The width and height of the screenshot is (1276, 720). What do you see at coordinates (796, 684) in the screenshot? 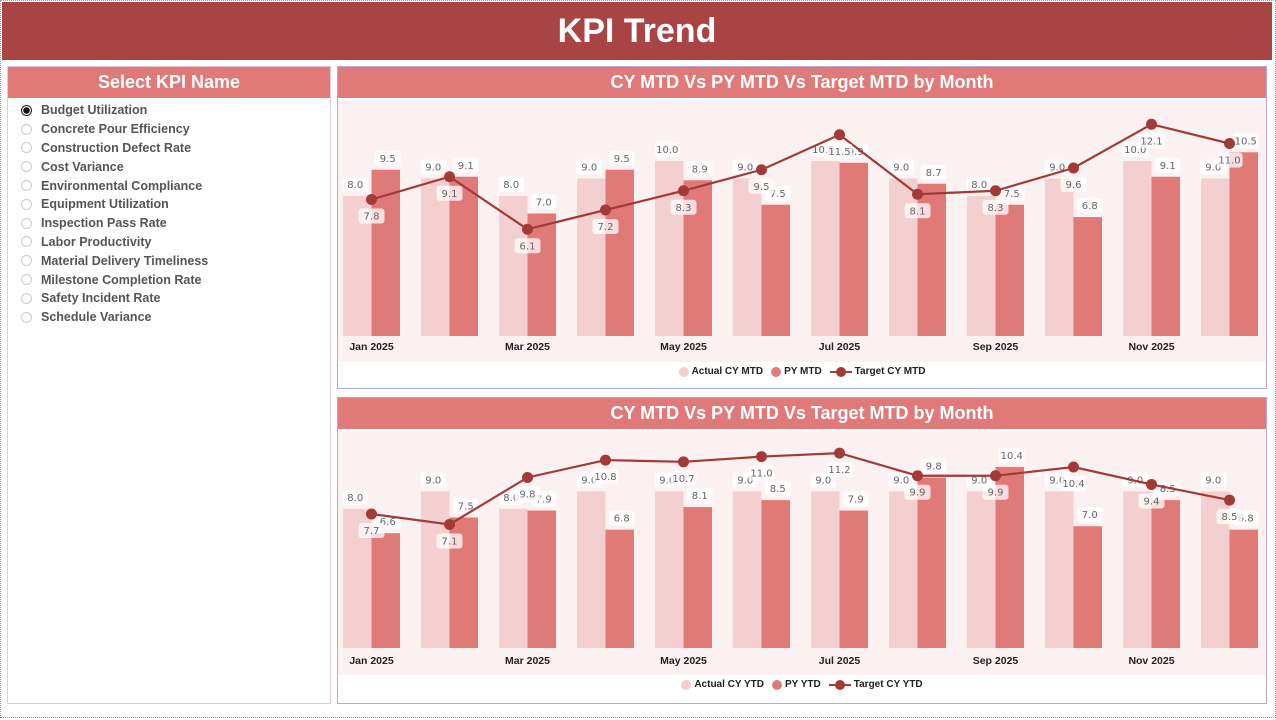
I see `legend-py: PY YTD` at bounding box center [796, 684].